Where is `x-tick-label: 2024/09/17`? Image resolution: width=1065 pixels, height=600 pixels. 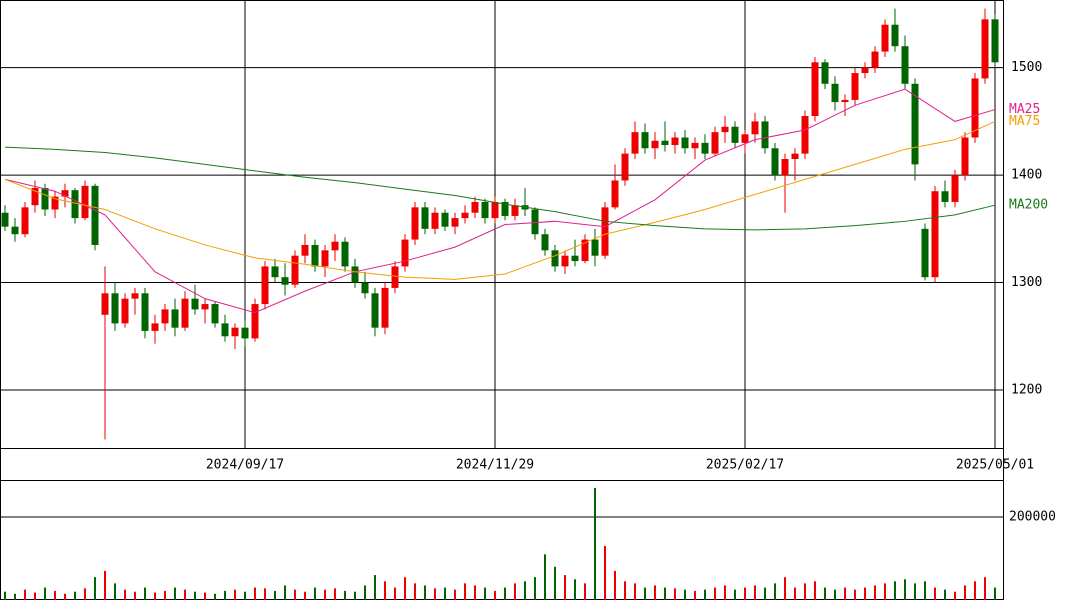
x-tick-label: 2024/09/17 is located at coordinates (245, 465).